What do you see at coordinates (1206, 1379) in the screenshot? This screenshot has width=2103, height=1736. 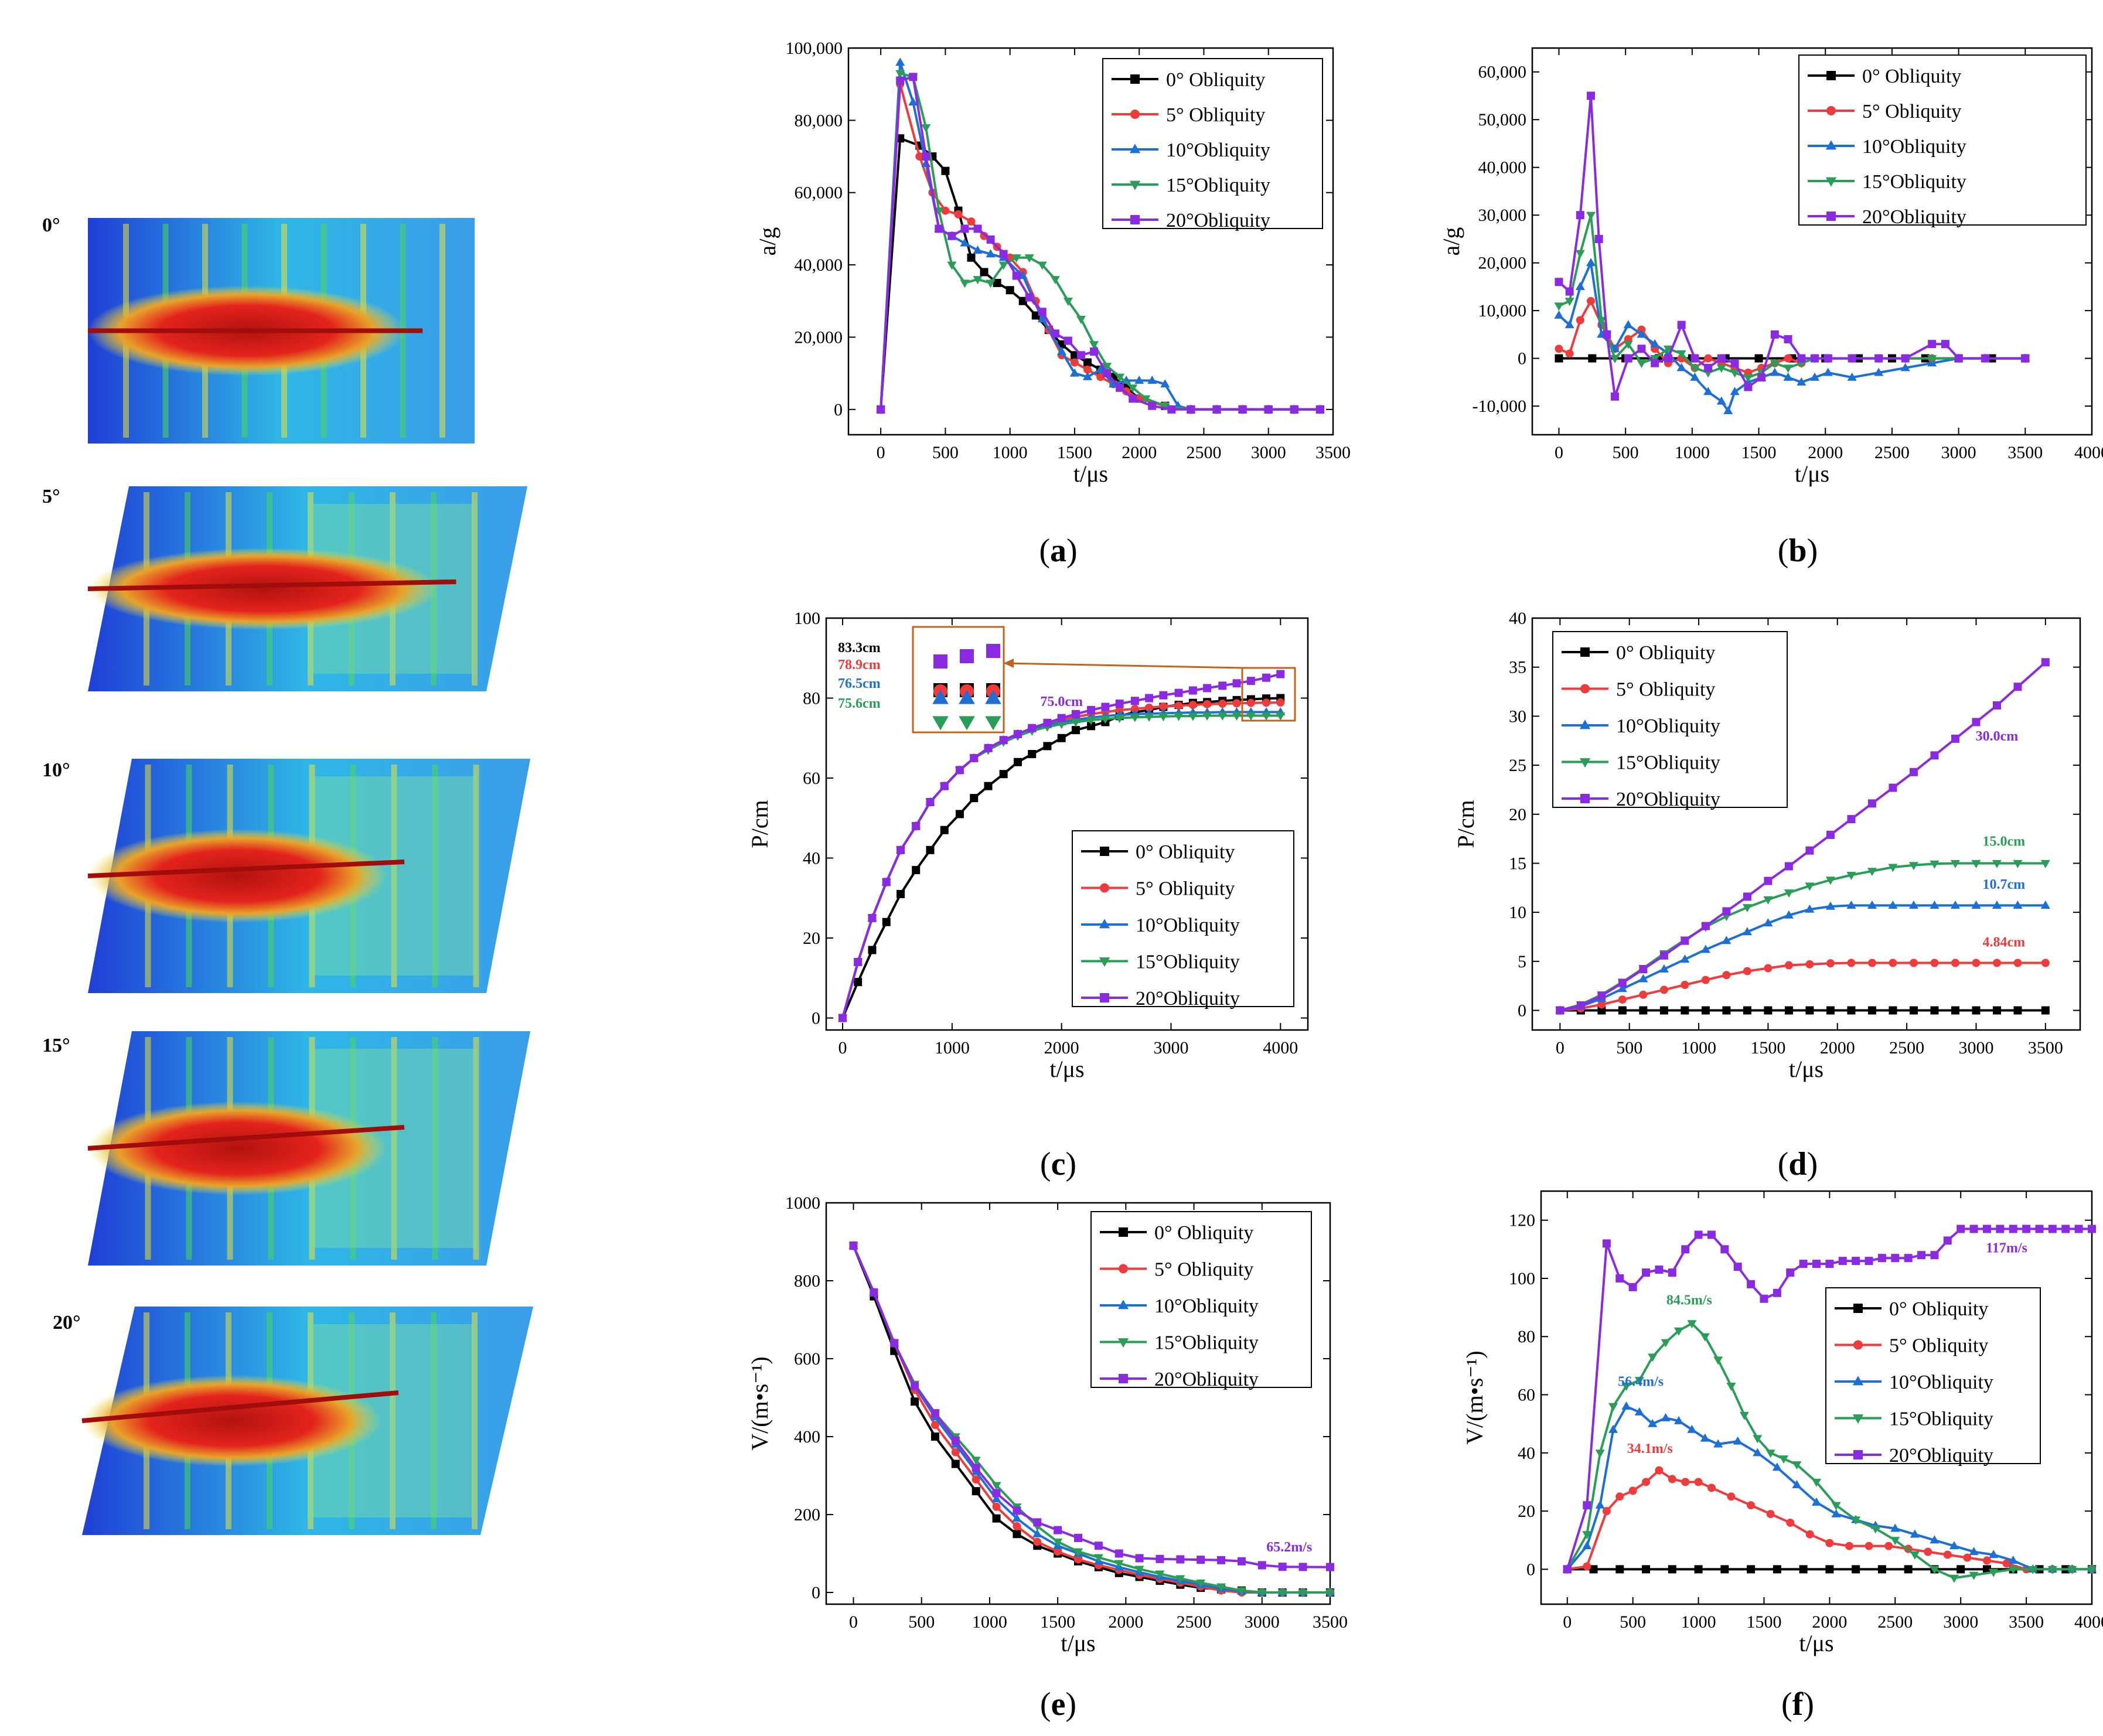 I see `legend-label: 20°Obliquity` at bounding box center [1206, 1379].